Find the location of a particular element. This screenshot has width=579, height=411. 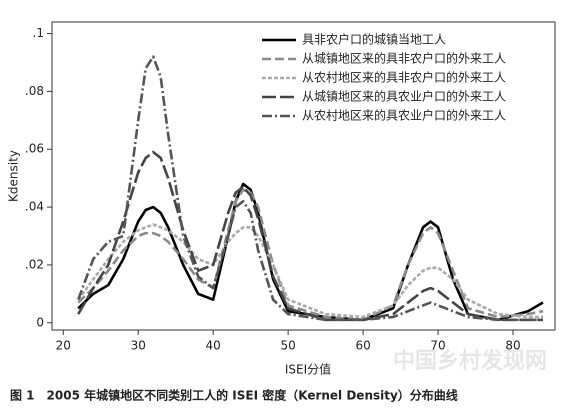

y-tick-label: .08 is located at coordinates (34, 91).